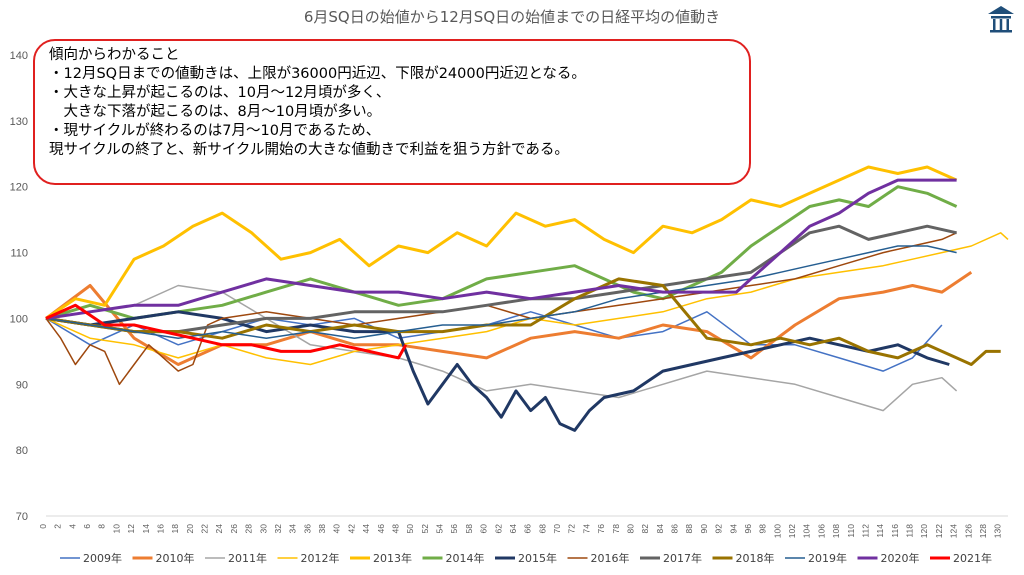  What do you see at coordinates (19, 122) in the screenshot?
I see `y-tick-label: 130` at bounding box center [19, 122].